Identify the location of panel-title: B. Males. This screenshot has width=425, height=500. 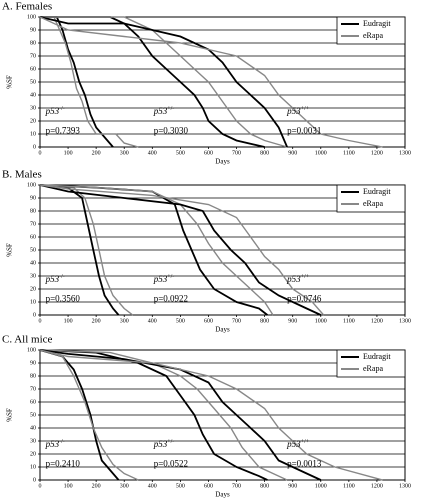
(22, 175).